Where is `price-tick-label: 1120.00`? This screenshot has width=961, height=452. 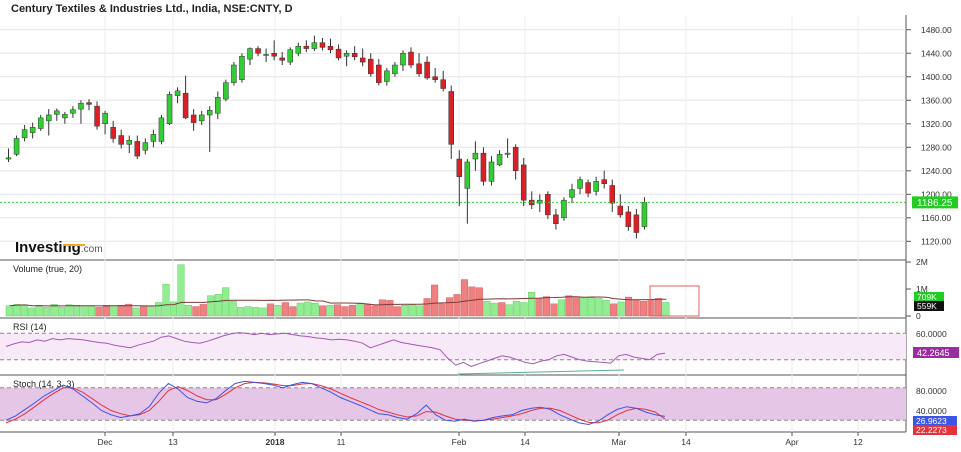
price-tick-label: 1120.00 is located at coordinates (936, 241).